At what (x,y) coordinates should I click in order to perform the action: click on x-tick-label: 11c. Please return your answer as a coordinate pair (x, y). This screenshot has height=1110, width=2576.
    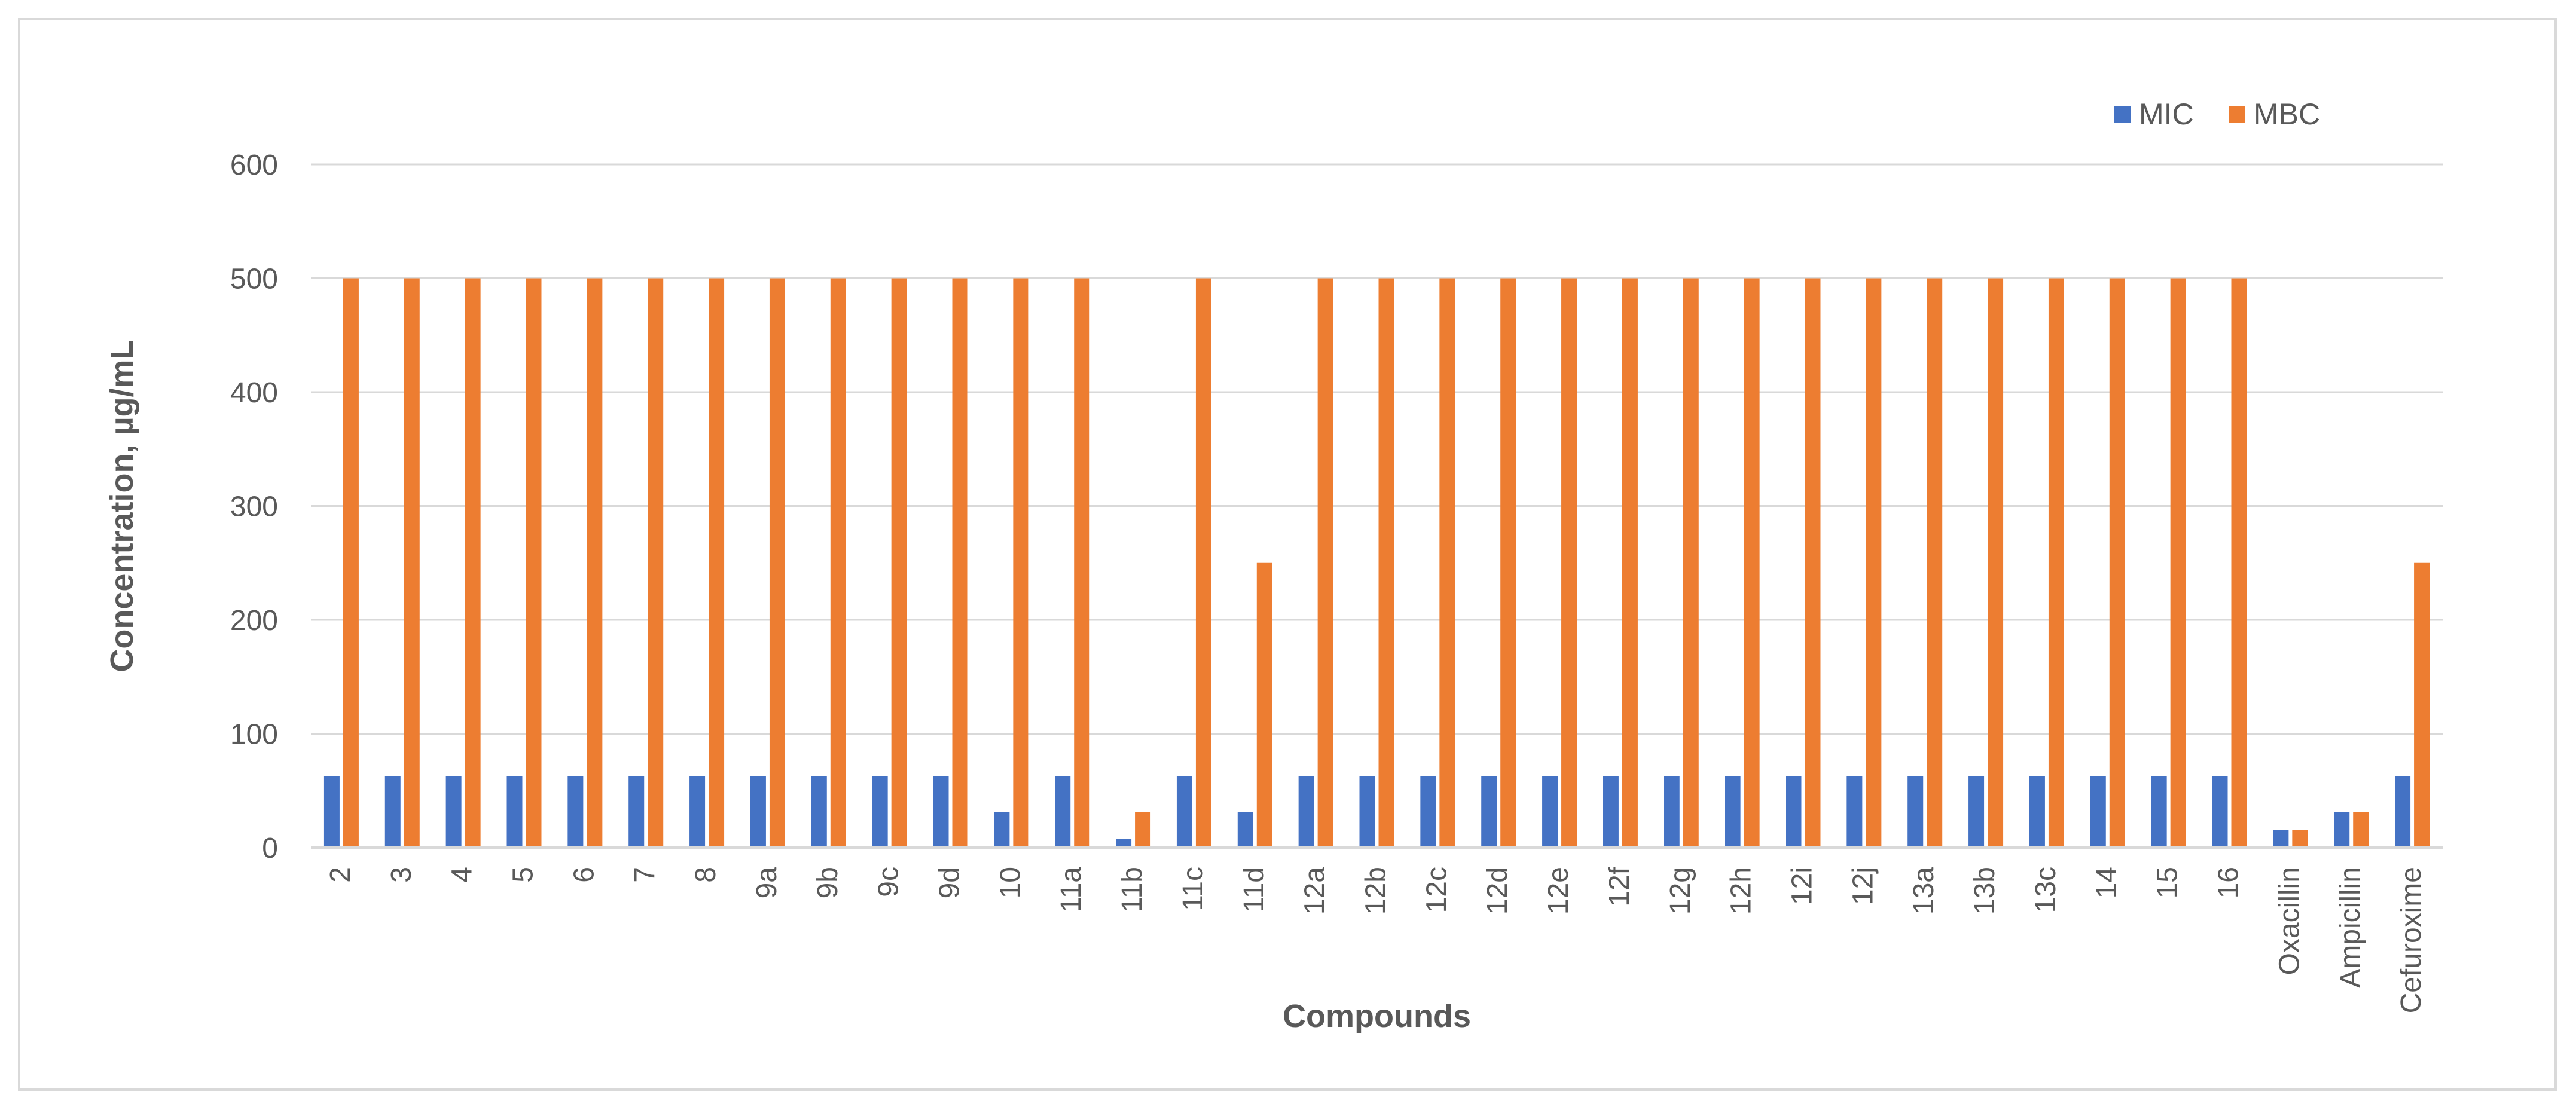
    Looking at the image, I should click on (1193, 889).